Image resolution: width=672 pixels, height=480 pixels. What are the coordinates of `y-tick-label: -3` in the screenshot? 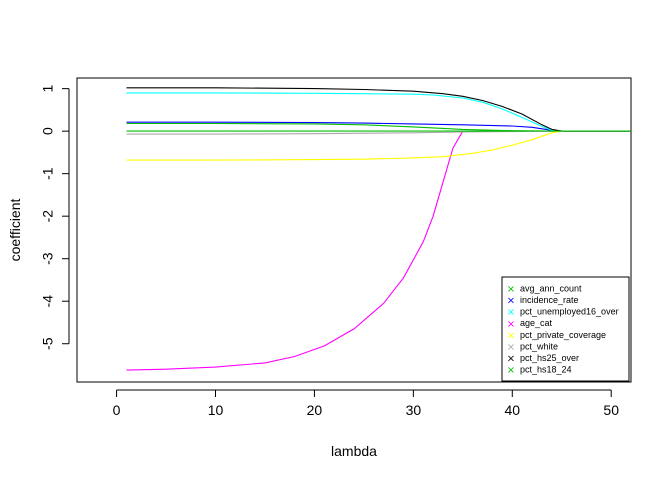 It's located at (48, 258).